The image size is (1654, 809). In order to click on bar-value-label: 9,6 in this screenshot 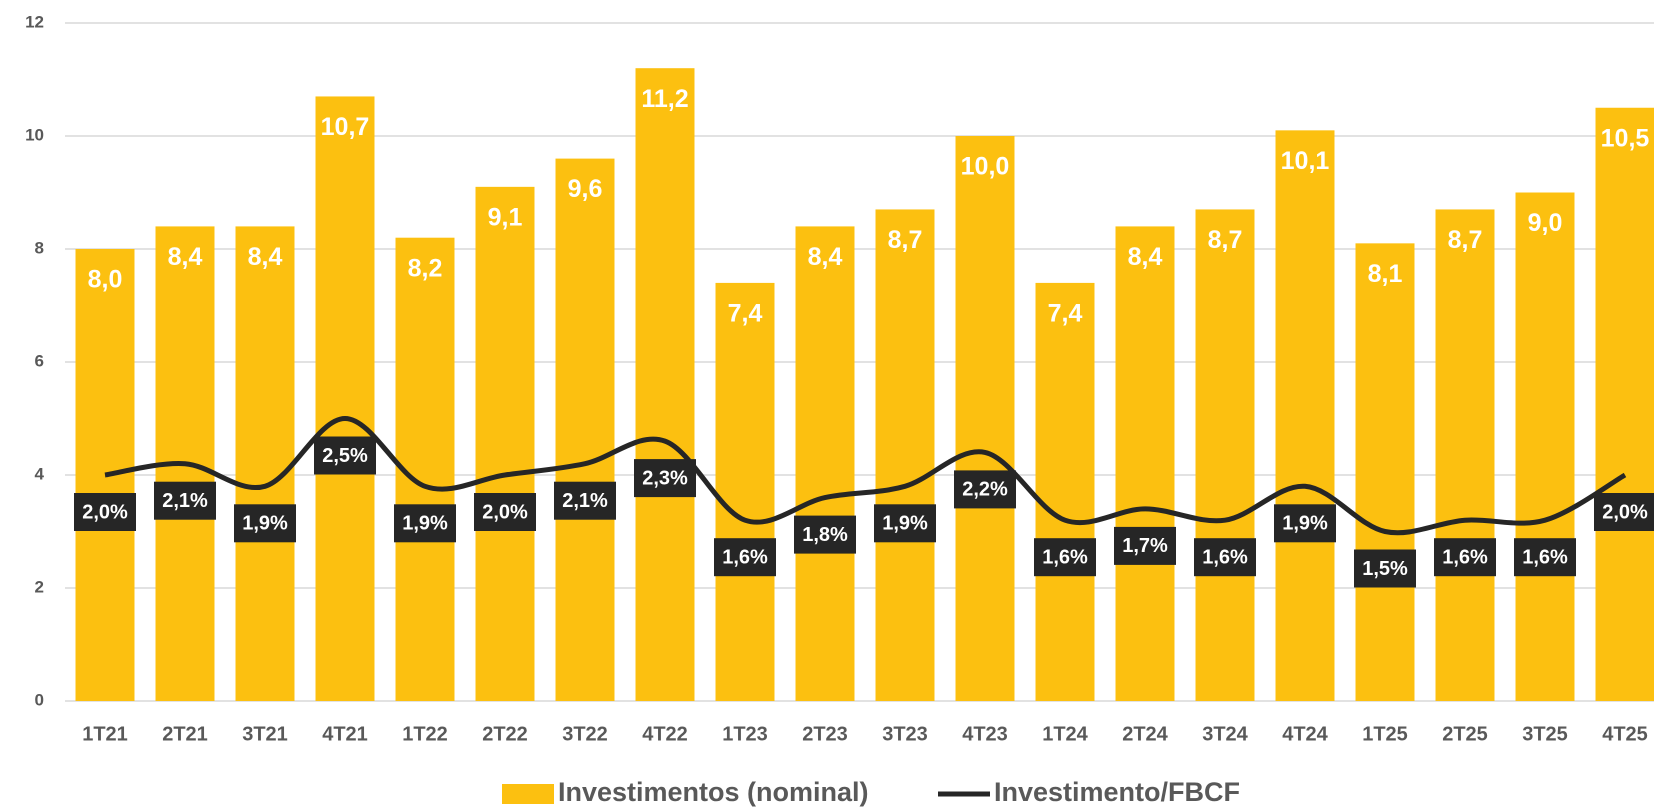, I will do `click(585, 189)`.